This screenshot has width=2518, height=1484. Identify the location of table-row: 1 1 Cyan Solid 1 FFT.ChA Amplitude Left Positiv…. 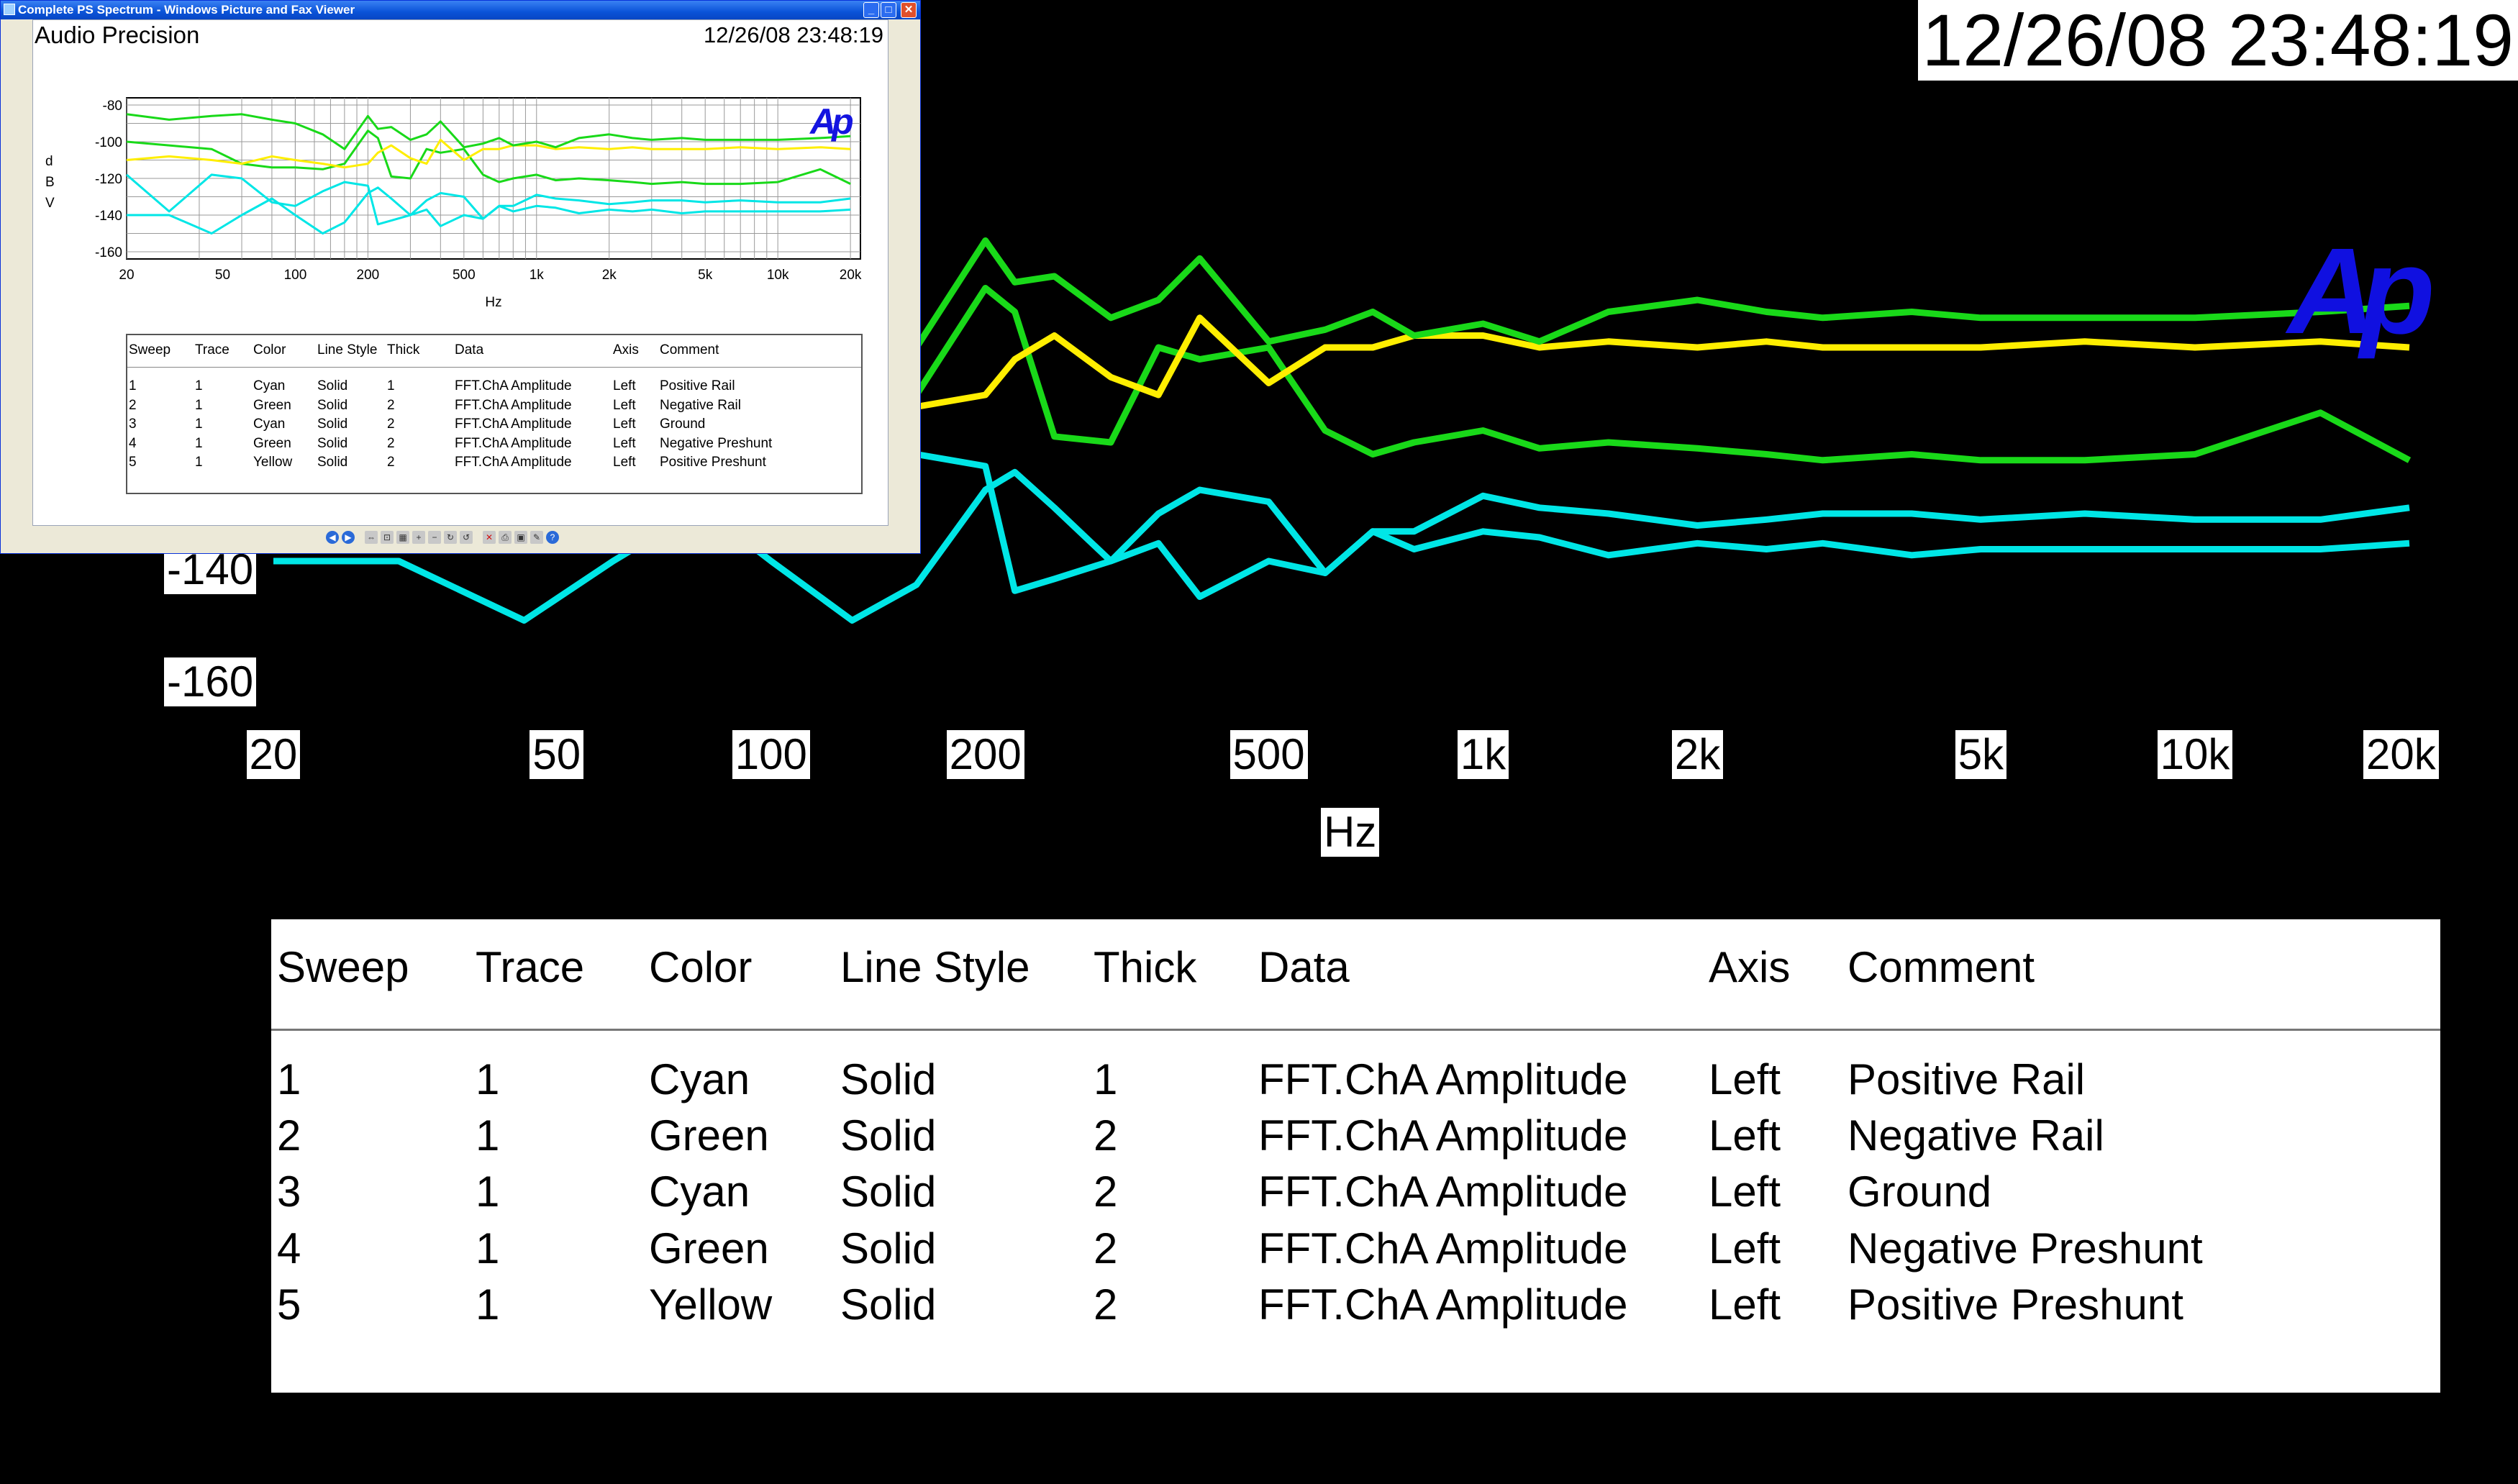
(1355, 1083).